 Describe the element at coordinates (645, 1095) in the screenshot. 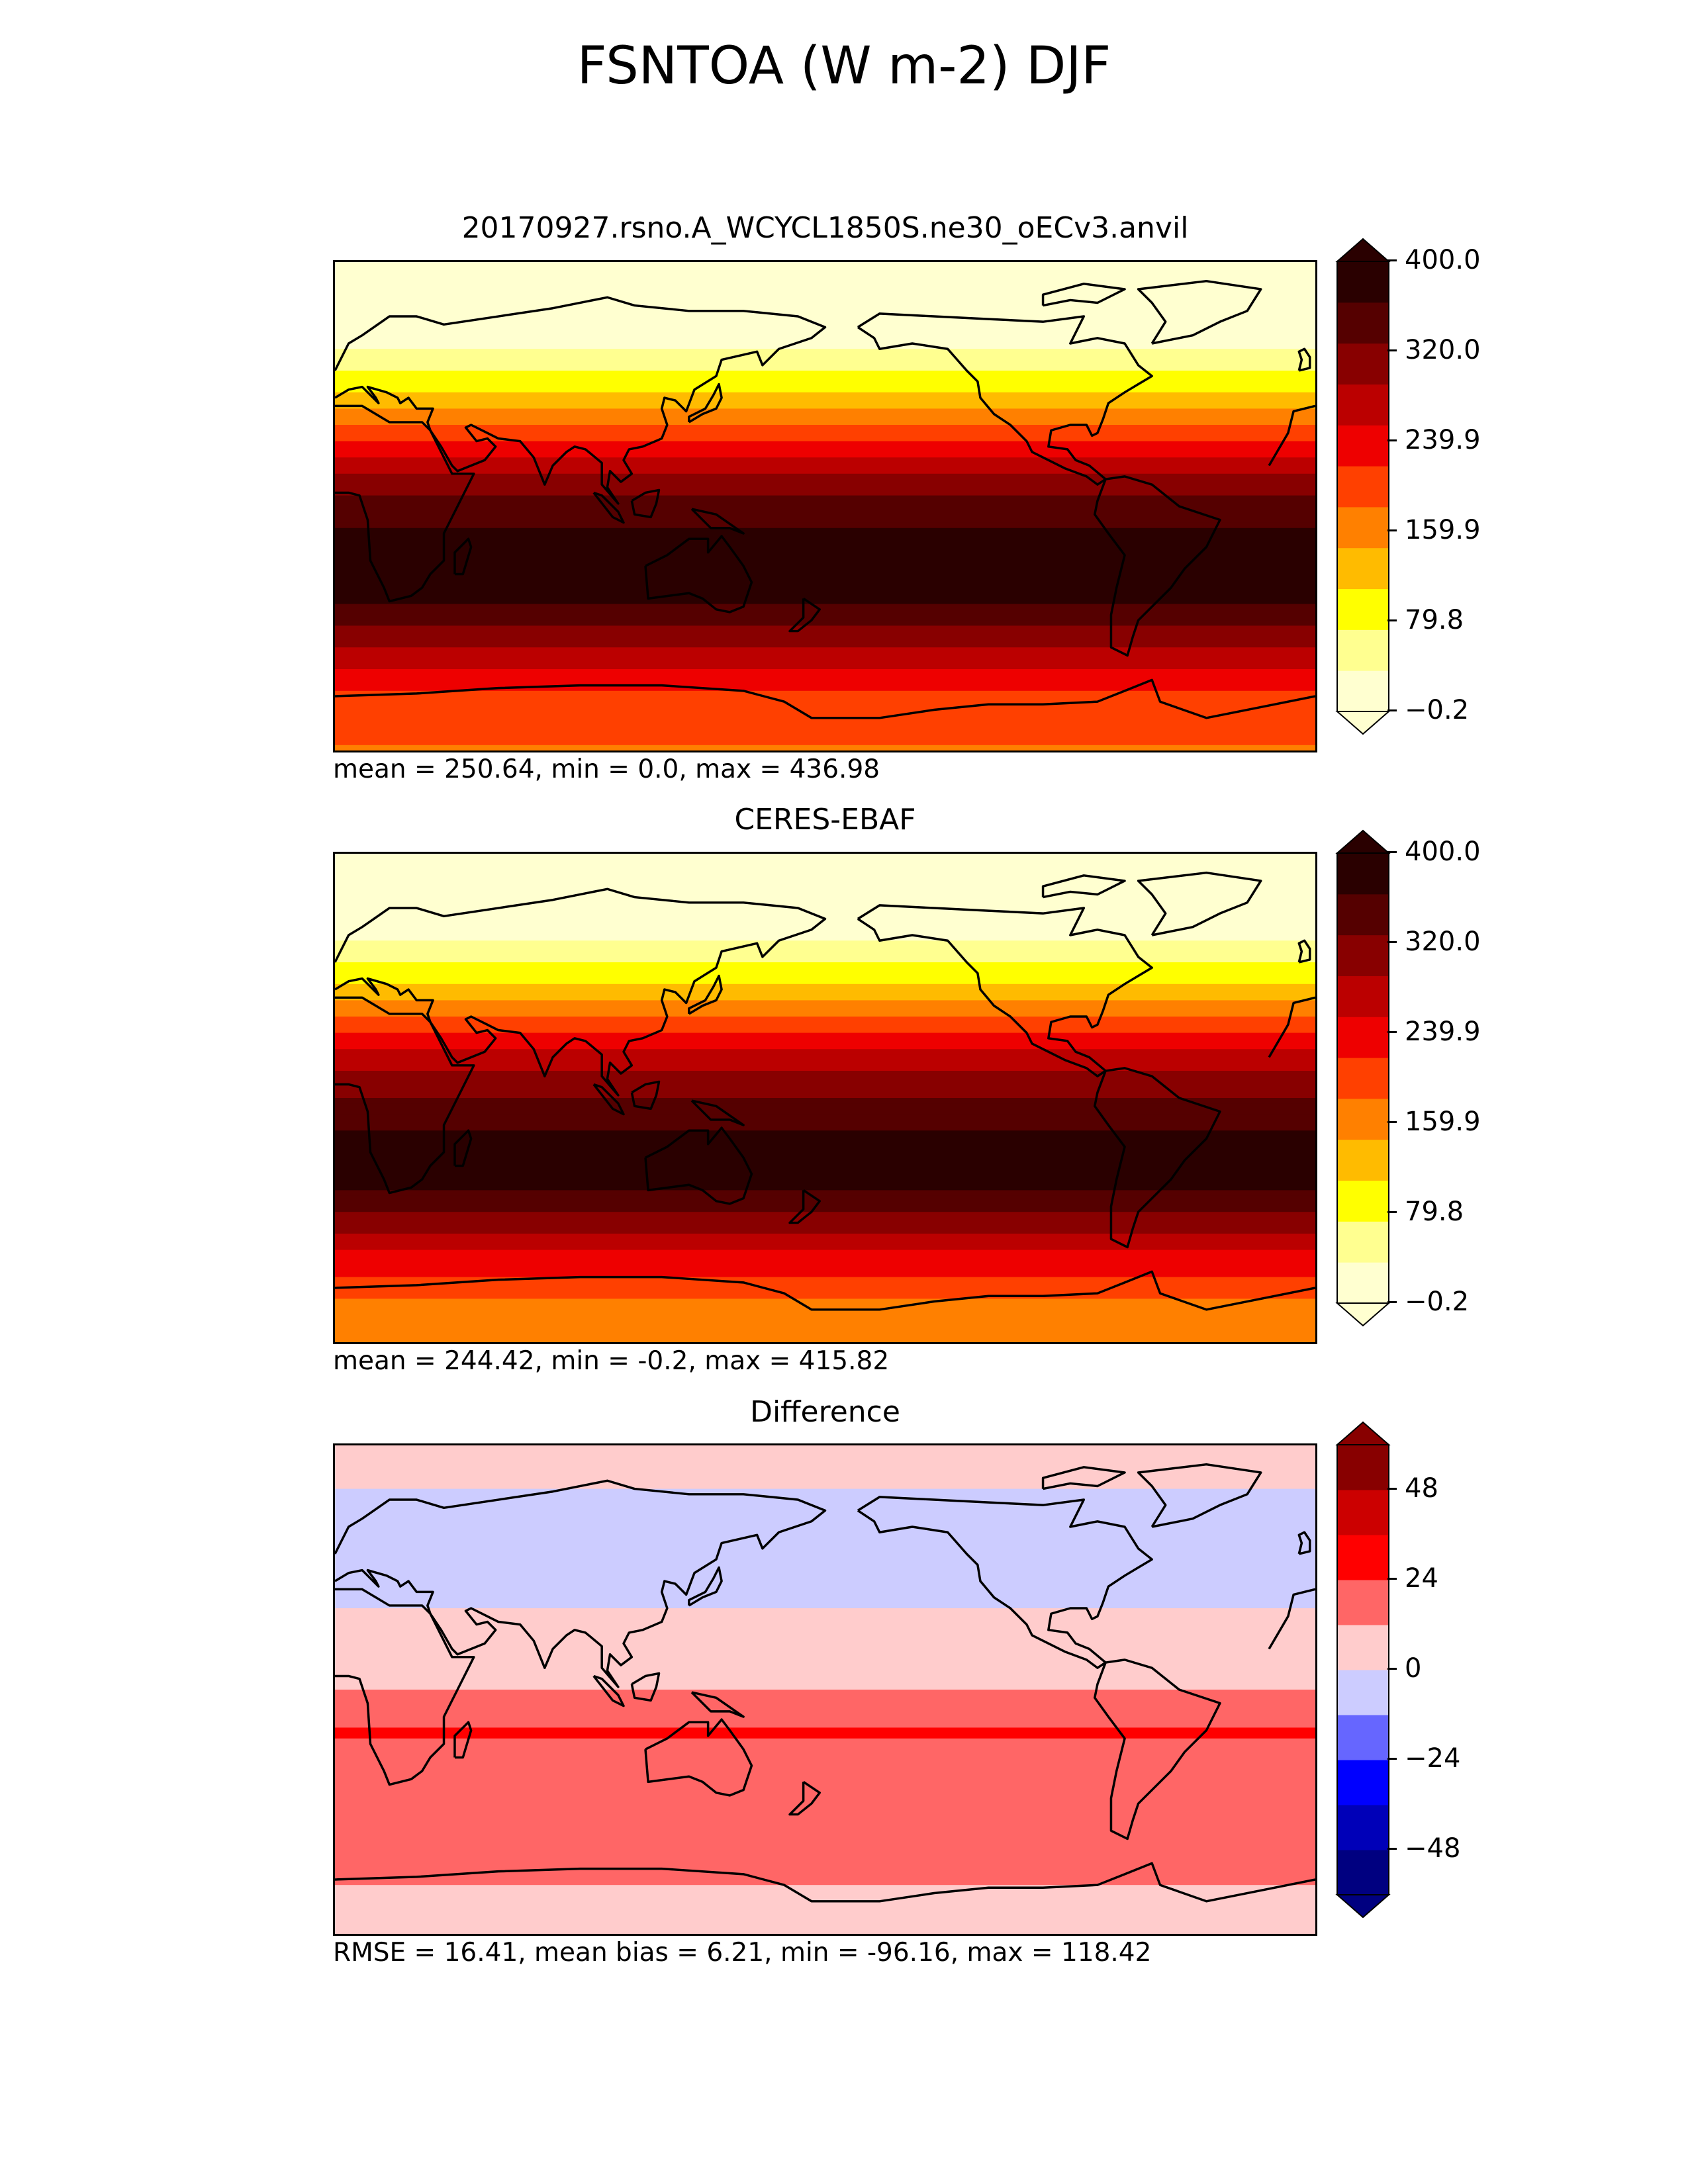

I see `coastline-borneo` at that location.